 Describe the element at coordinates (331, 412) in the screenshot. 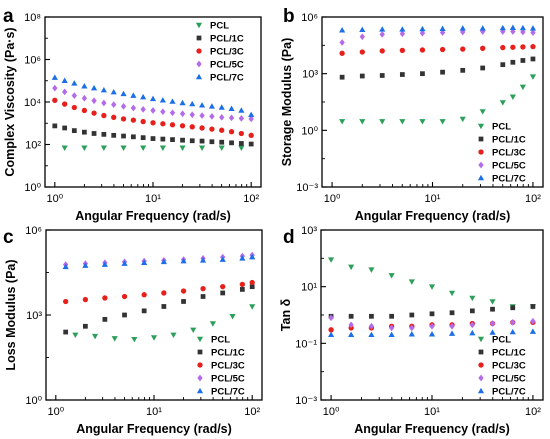

I see `x-tick-label: 10⁰` at that location.